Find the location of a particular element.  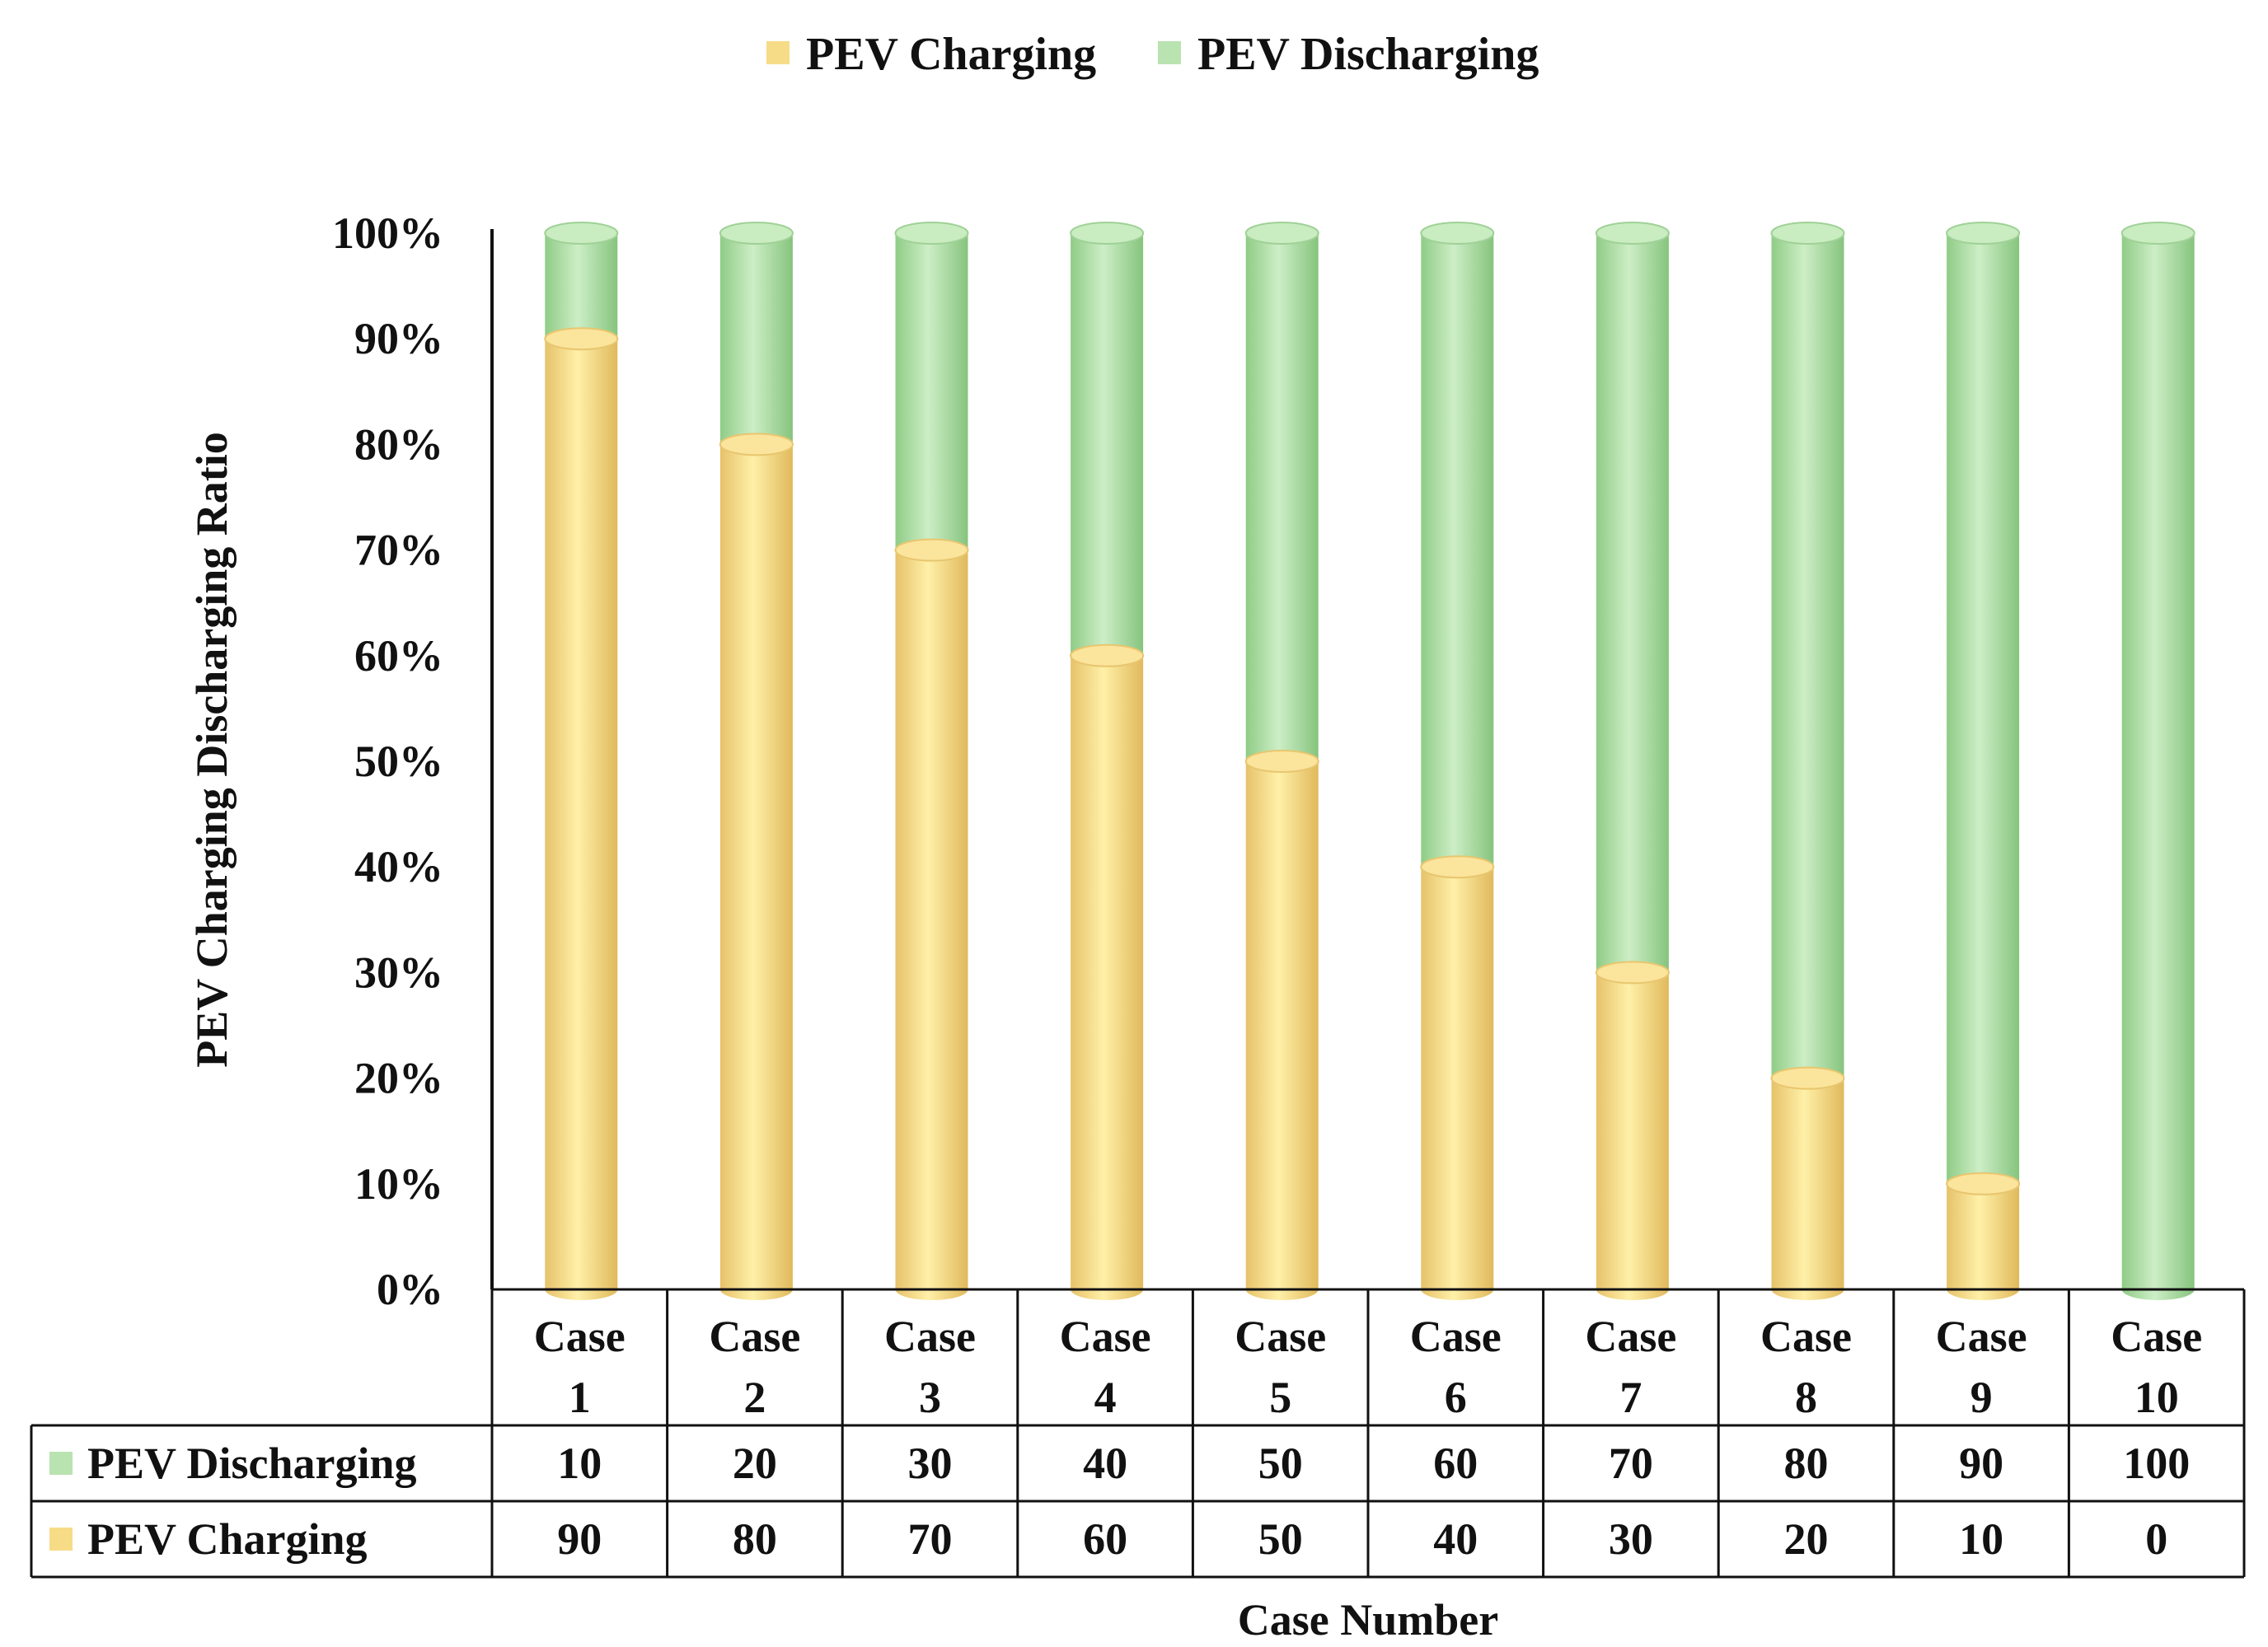

y-tick-label: 70% is located at coordinates (398, 550).